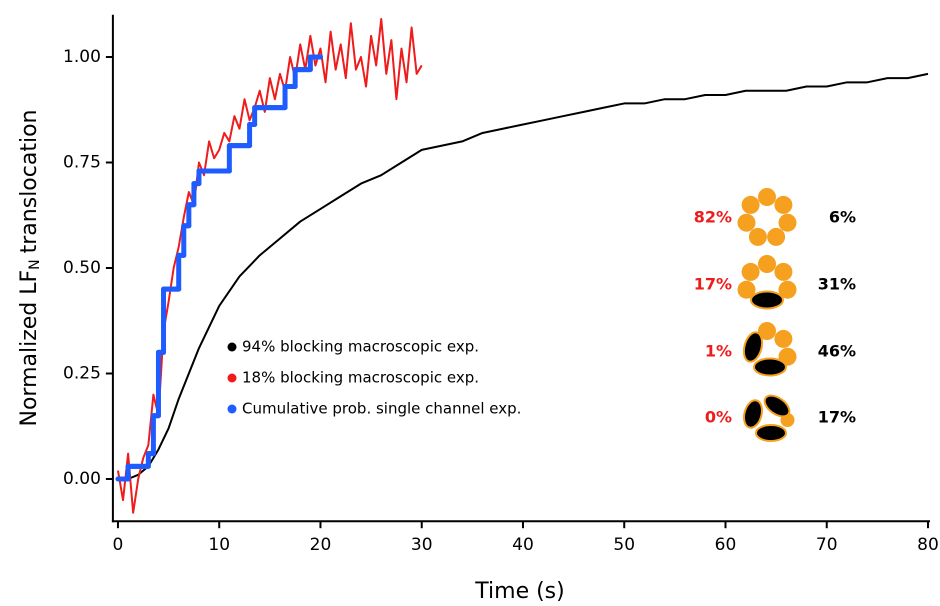 The image size is (940, 606). What do you see at coordinates (726, 545) in the screenshot?
I see `x-tick-label: 60` at bounding box center [726, 545].